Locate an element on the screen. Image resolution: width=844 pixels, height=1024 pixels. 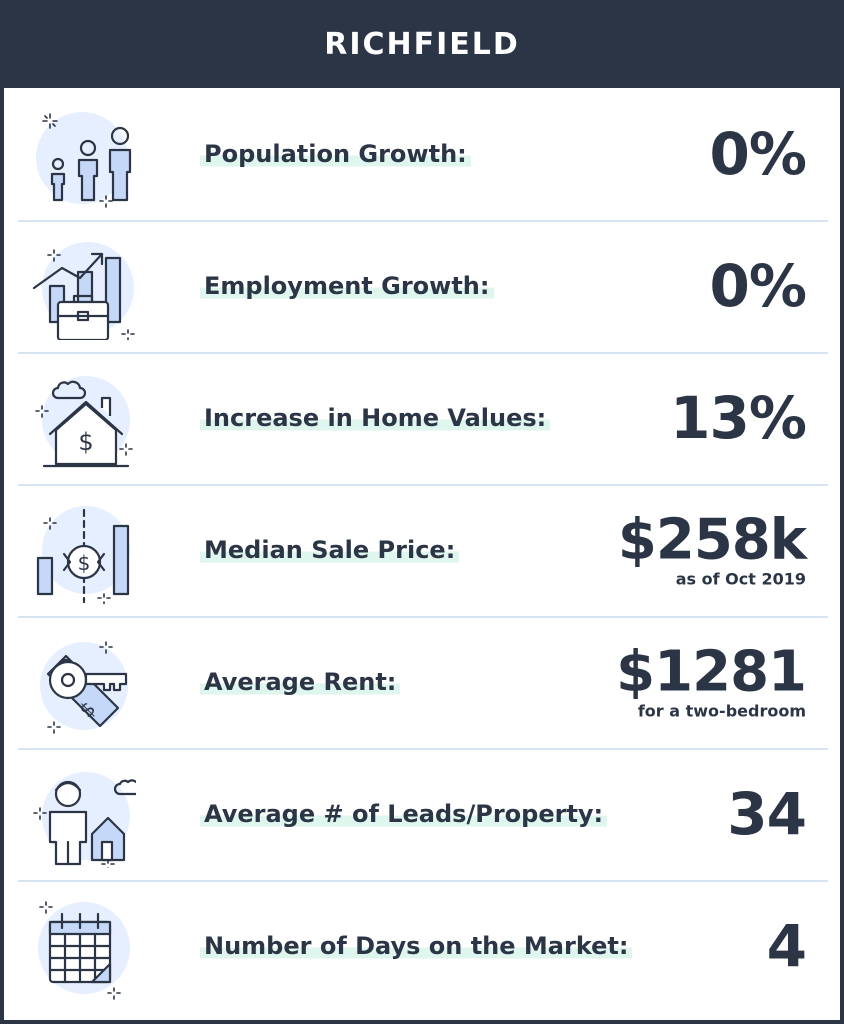
person-house-icon is located at coordinates (86, 815).